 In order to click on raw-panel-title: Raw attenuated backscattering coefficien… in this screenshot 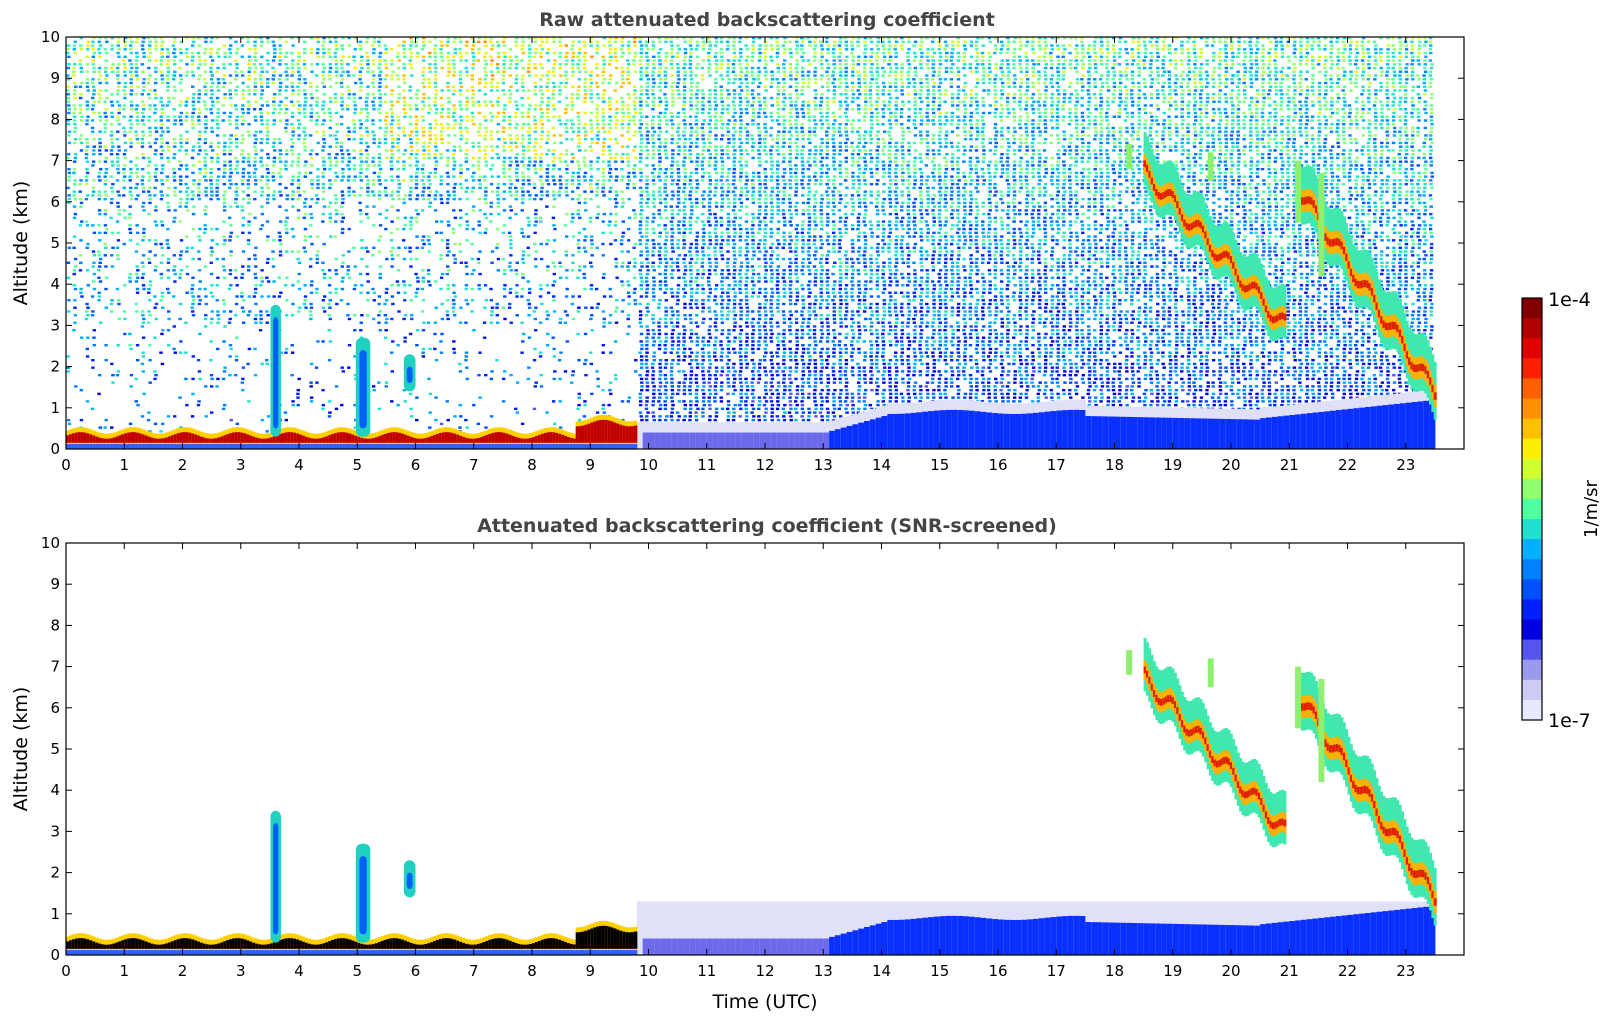, I will do `click(767, 20)`.